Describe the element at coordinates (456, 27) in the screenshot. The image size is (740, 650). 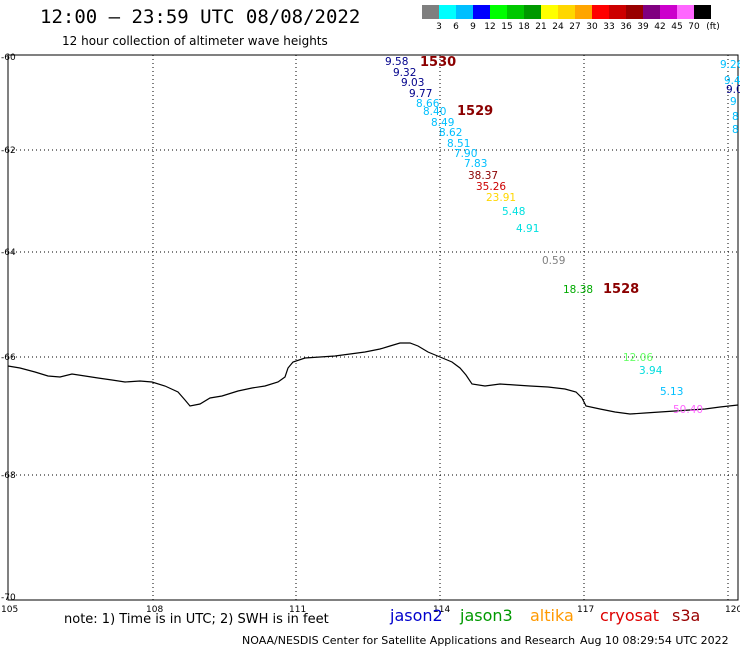
I see `scale-label: 6` at that location.